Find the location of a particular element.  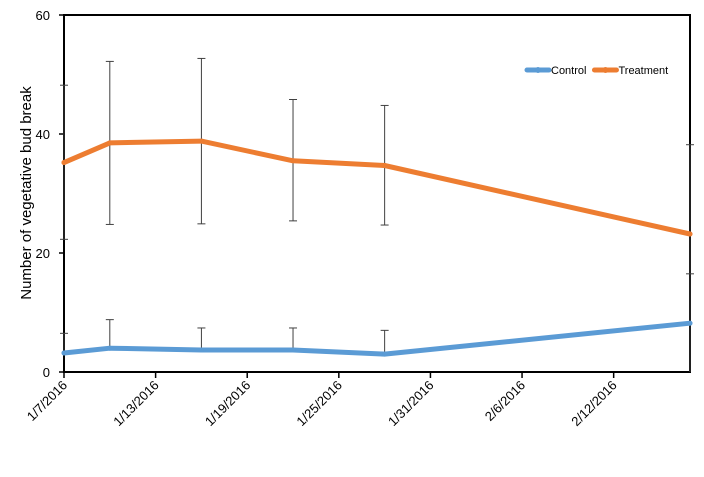

legend-marker-treatment is located at coordinates (605, 70).